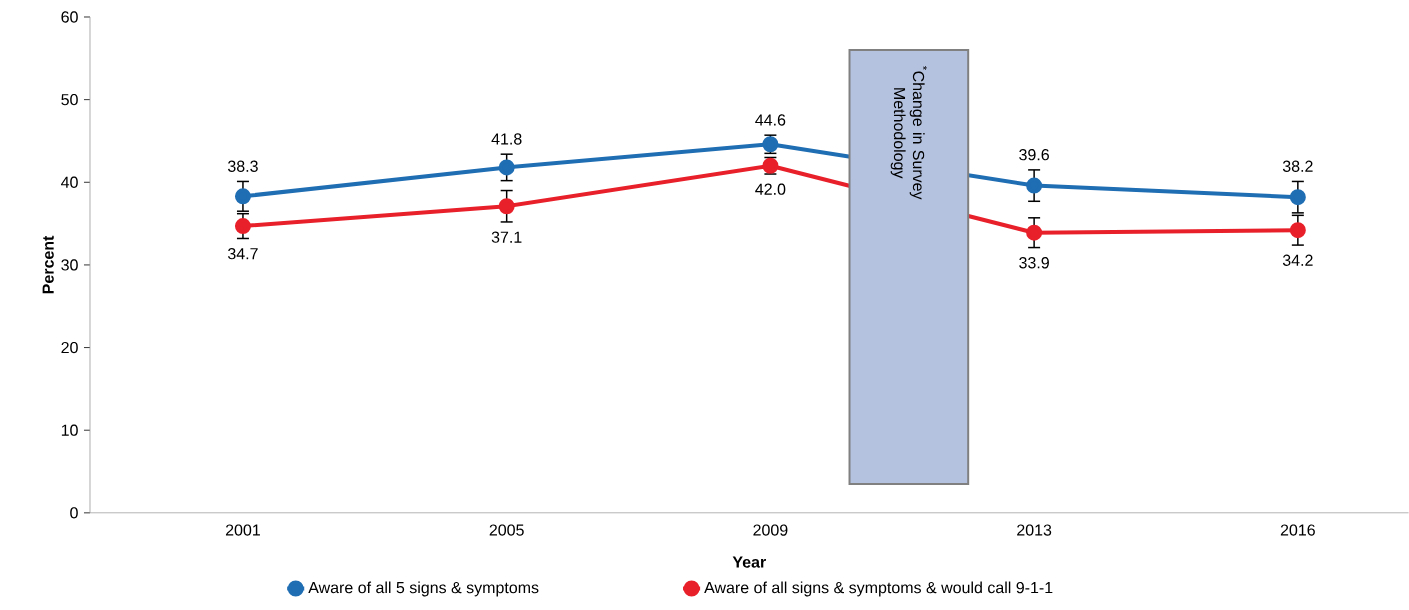  What do you see at coordinates (69, 265) in the screenshot?
I see `y-tick-label: 30` at bounding box center [69, 265].